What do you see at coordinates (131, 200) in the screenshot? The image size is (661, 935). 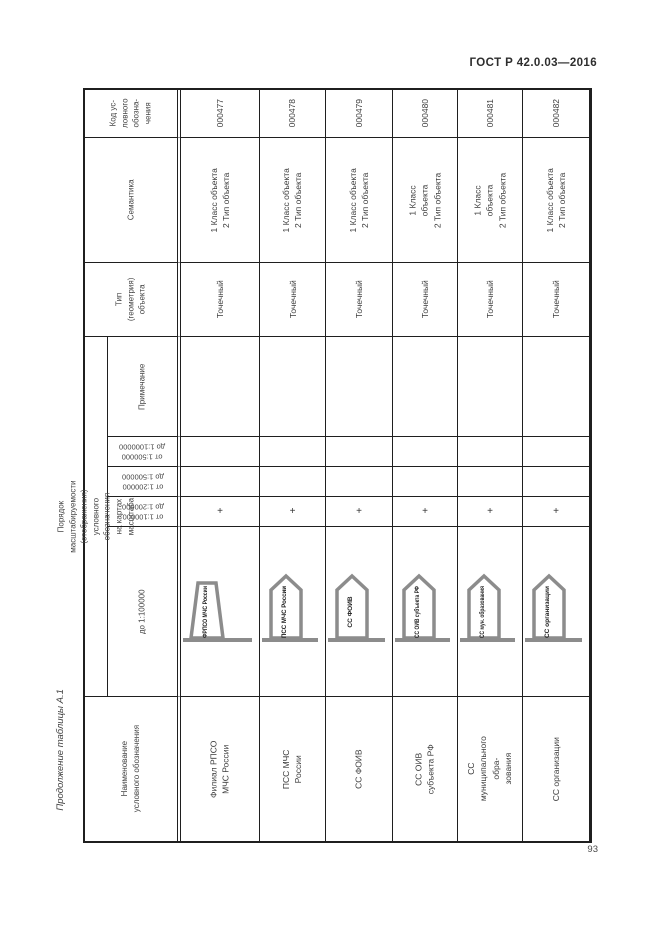 I see `header-semantics-label: Семантика` at bounding box center [131, 200].